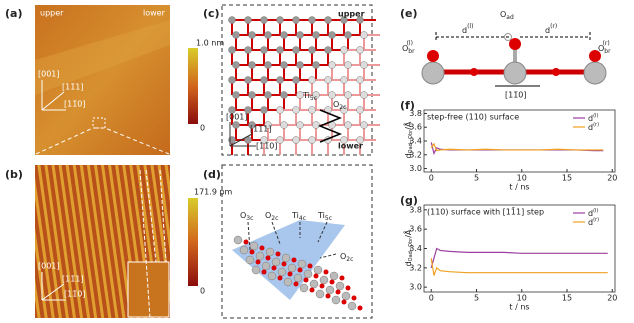  I want to click on panel-label: (f), so click(407, 105).